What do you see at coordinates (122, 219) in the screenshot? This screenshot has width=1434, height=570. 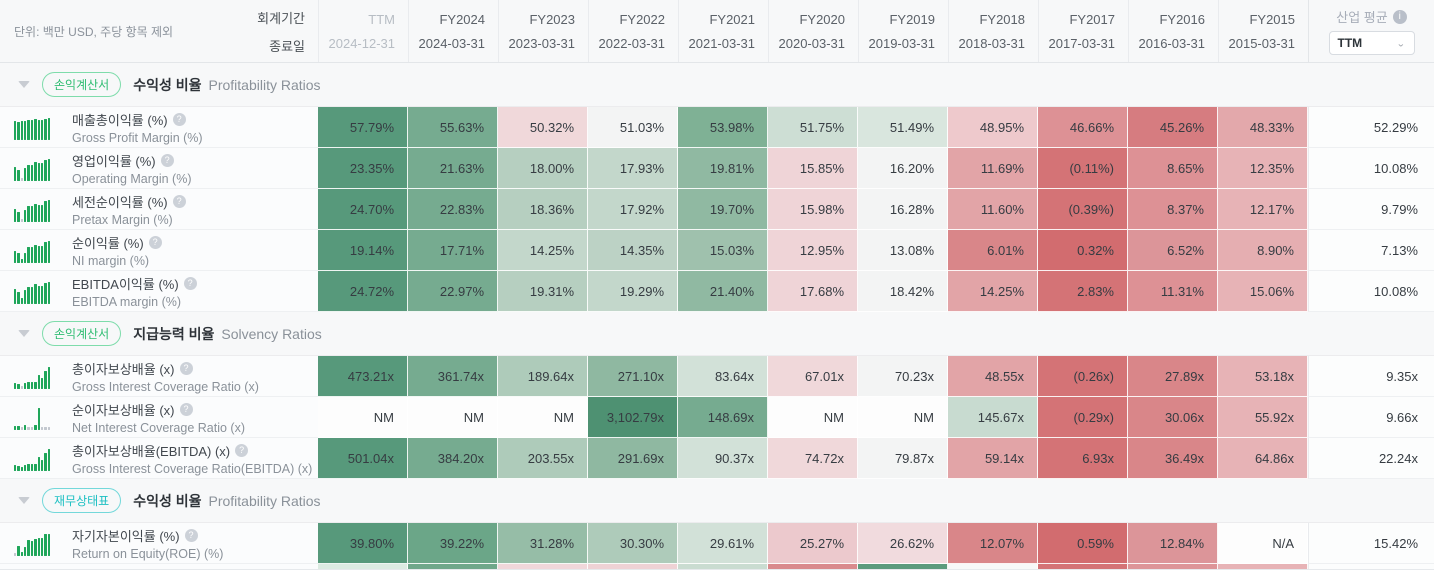 I see `row-label-english: Pretax Margin (%)` at bounding box center [122, 219].